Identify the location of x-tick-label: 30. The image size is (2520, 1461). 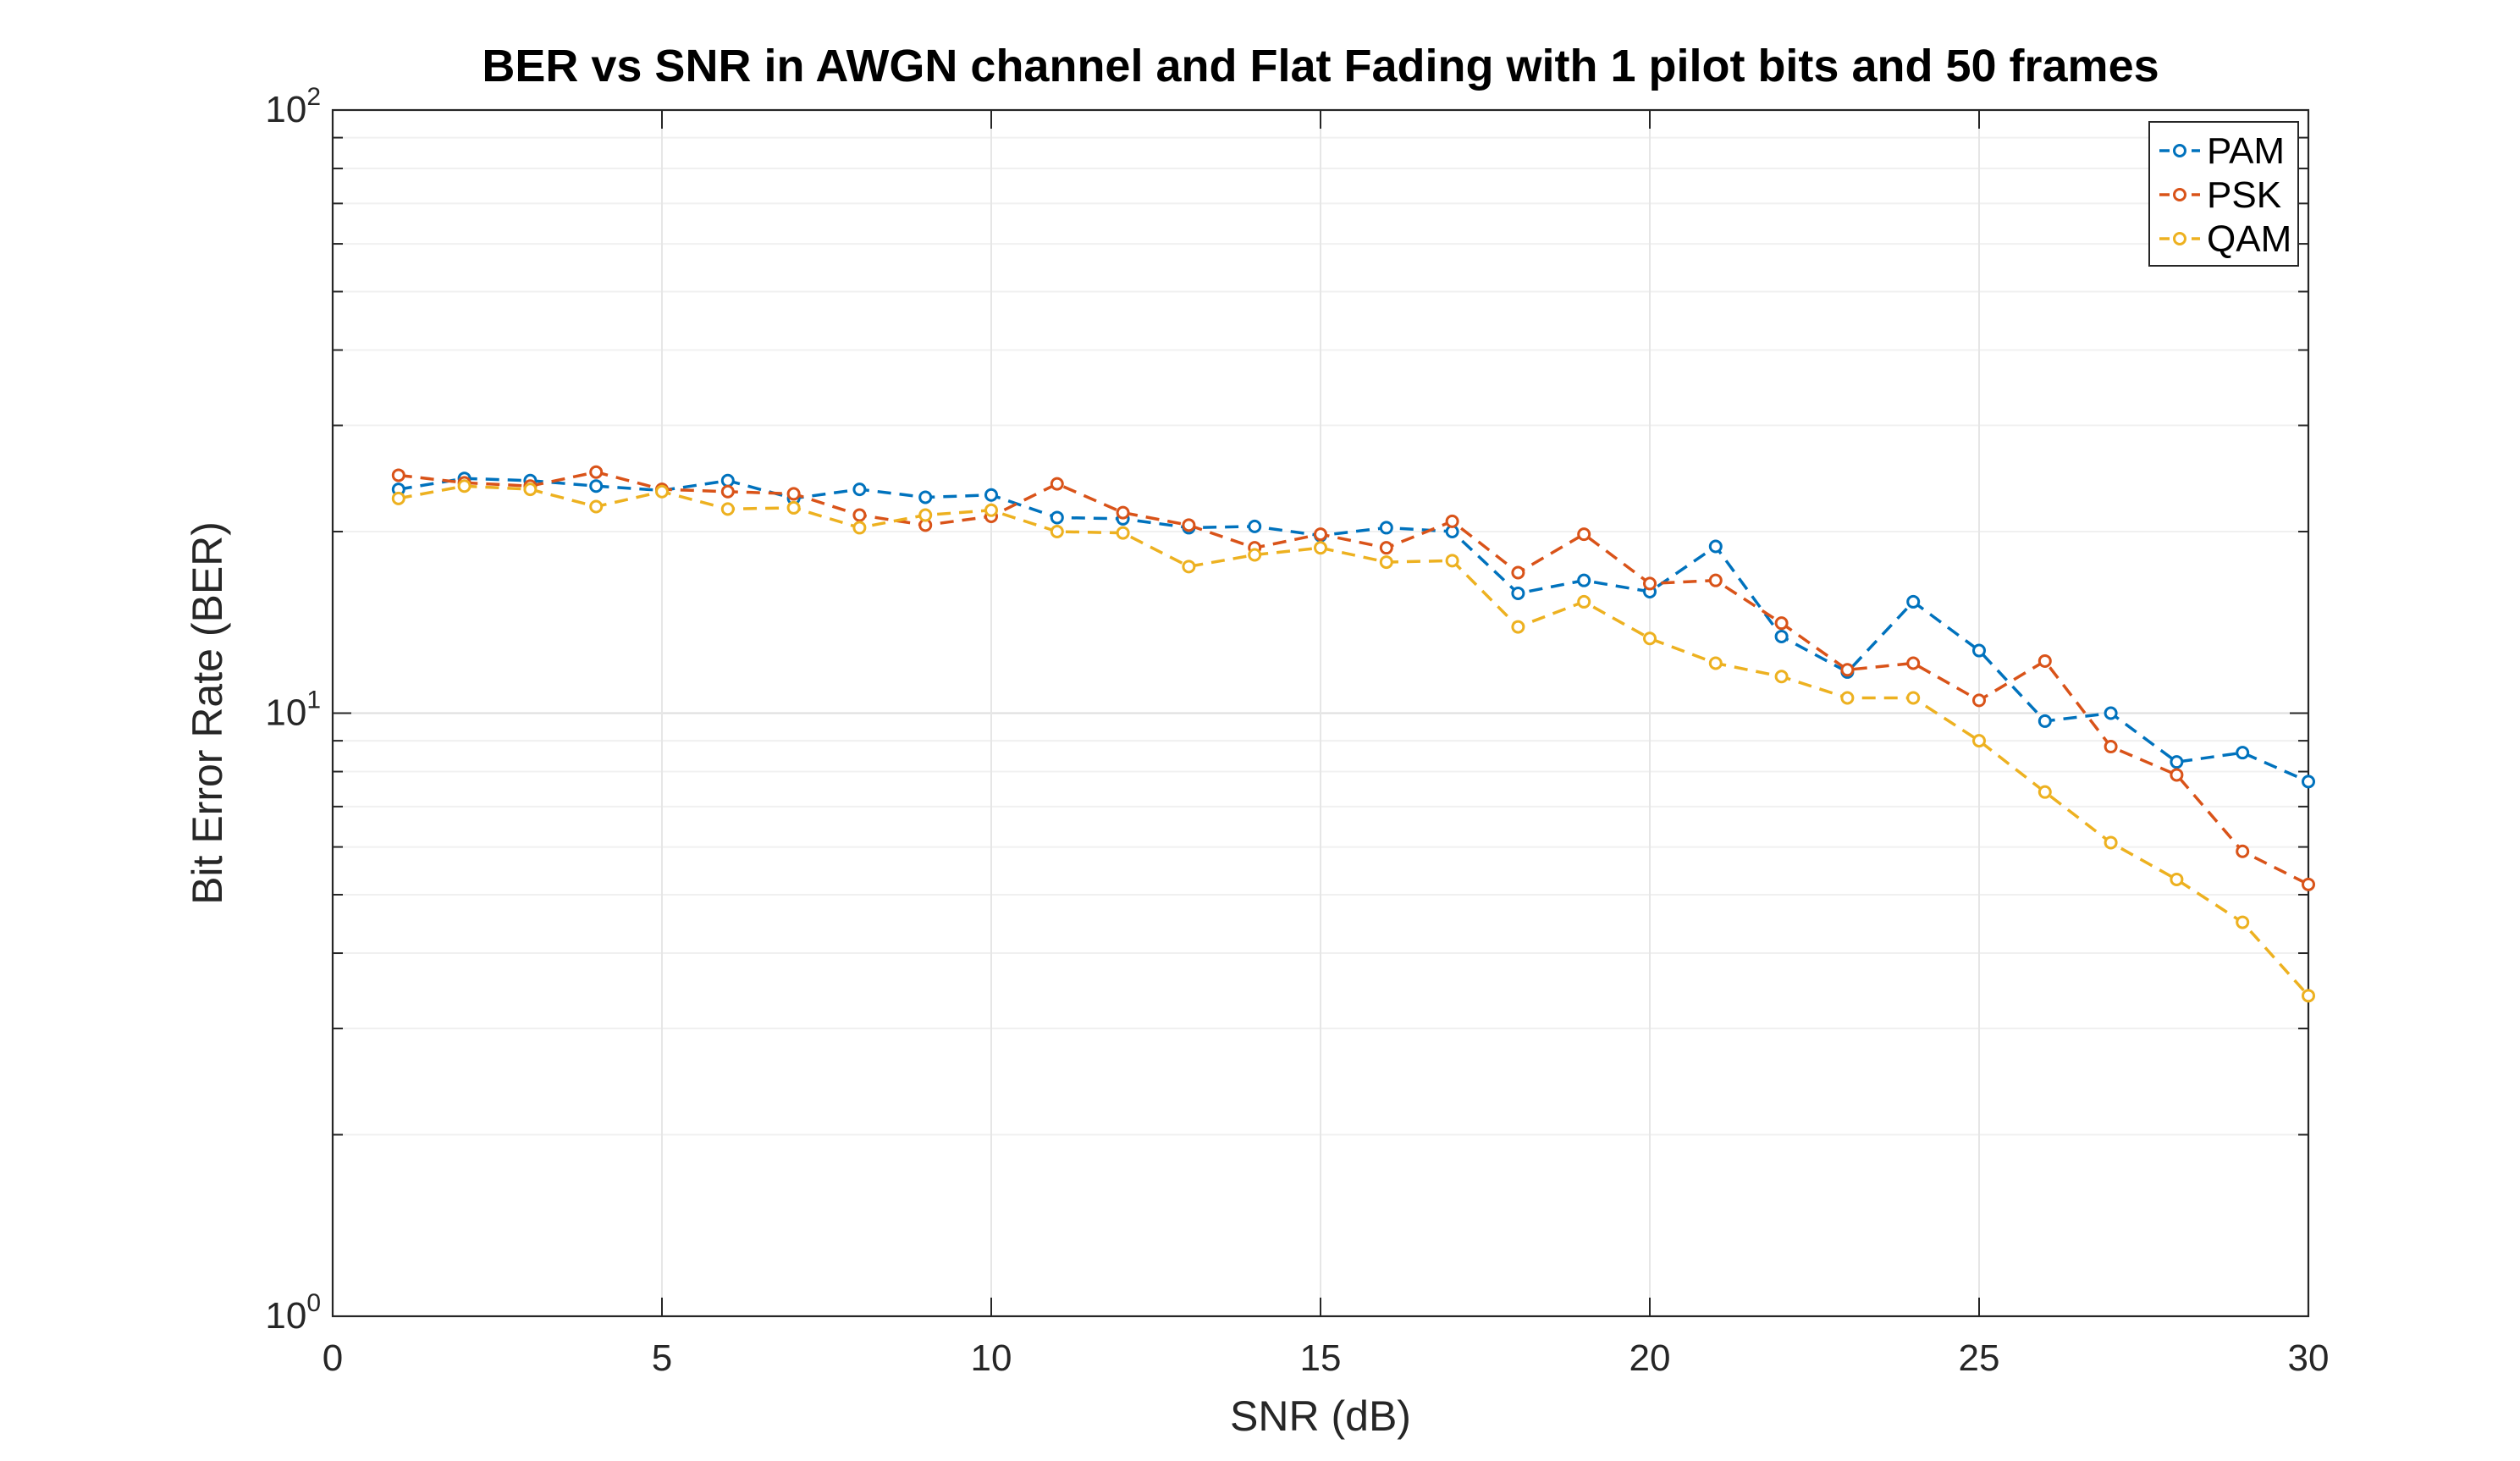
(2309, 1358).